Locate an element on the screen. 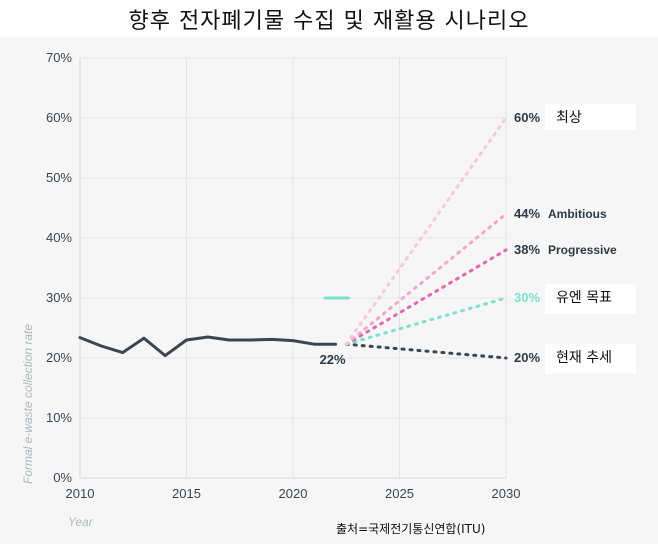  x-axis-ticks: 2010 2015 2020 2025 2030 is located at coordinates (293, 493).